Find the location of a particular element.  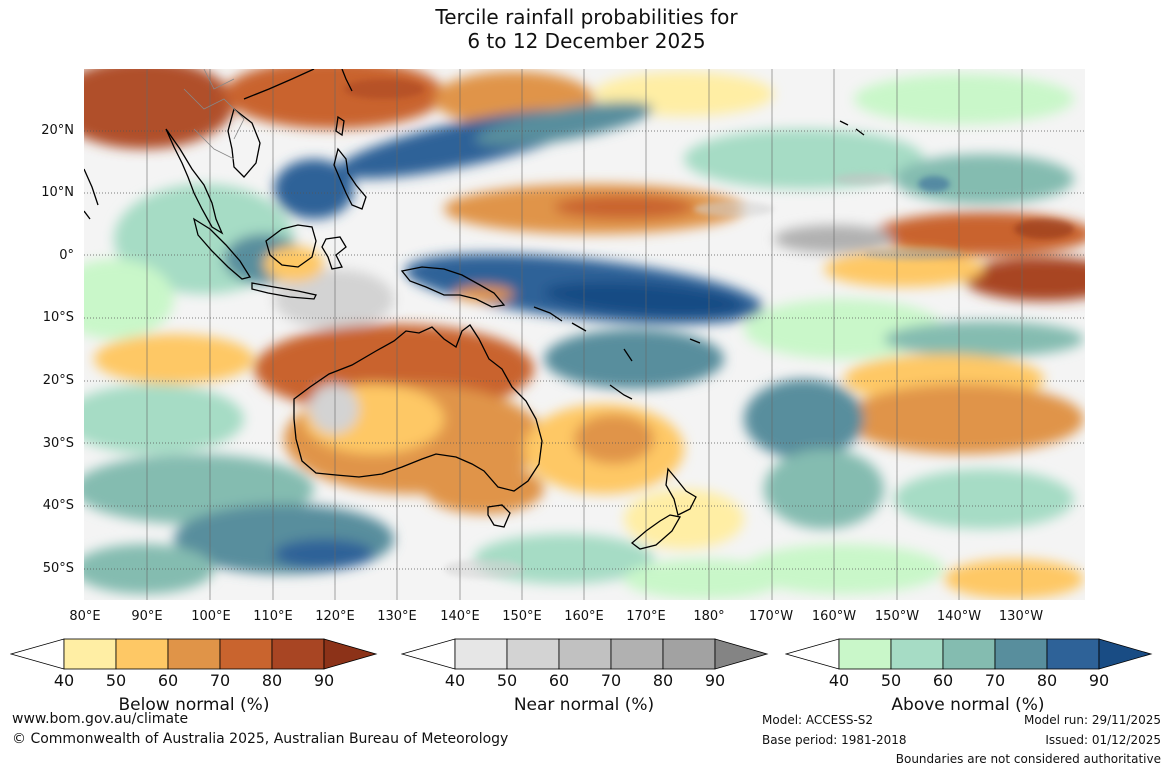

base-period: Base period: 1981-2018 is located at coordinates (834, 740).